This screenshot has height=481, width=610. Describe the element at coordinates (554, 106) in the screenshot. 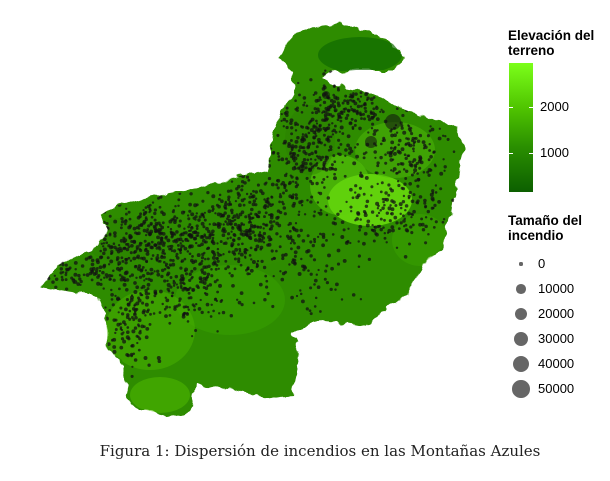

I see `colorbar-tick-label: 2000` at that location.